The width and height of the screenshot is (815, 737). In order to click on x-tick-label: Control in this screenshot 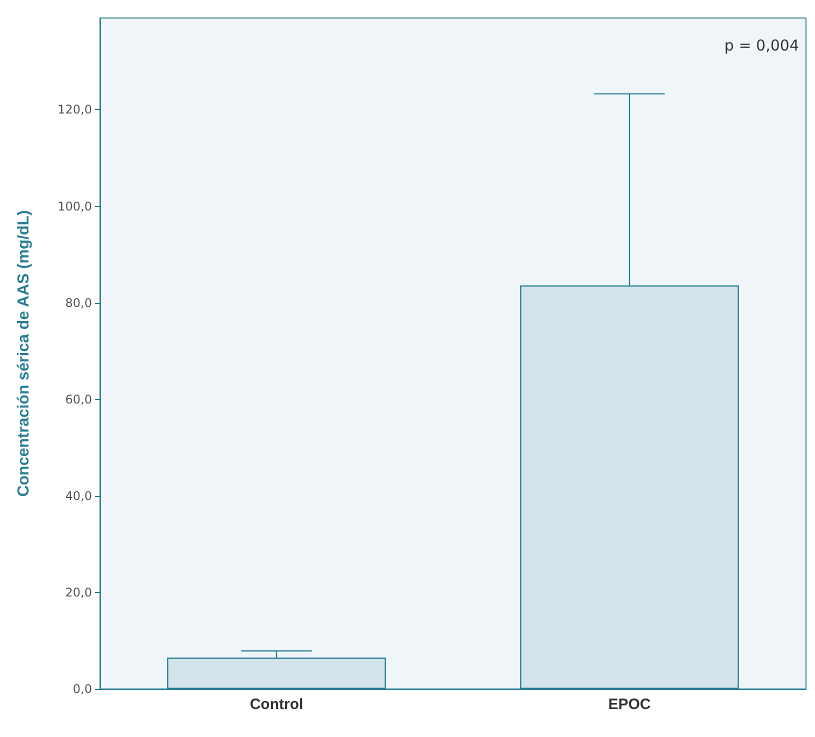, I will do `click(277, 704)`.